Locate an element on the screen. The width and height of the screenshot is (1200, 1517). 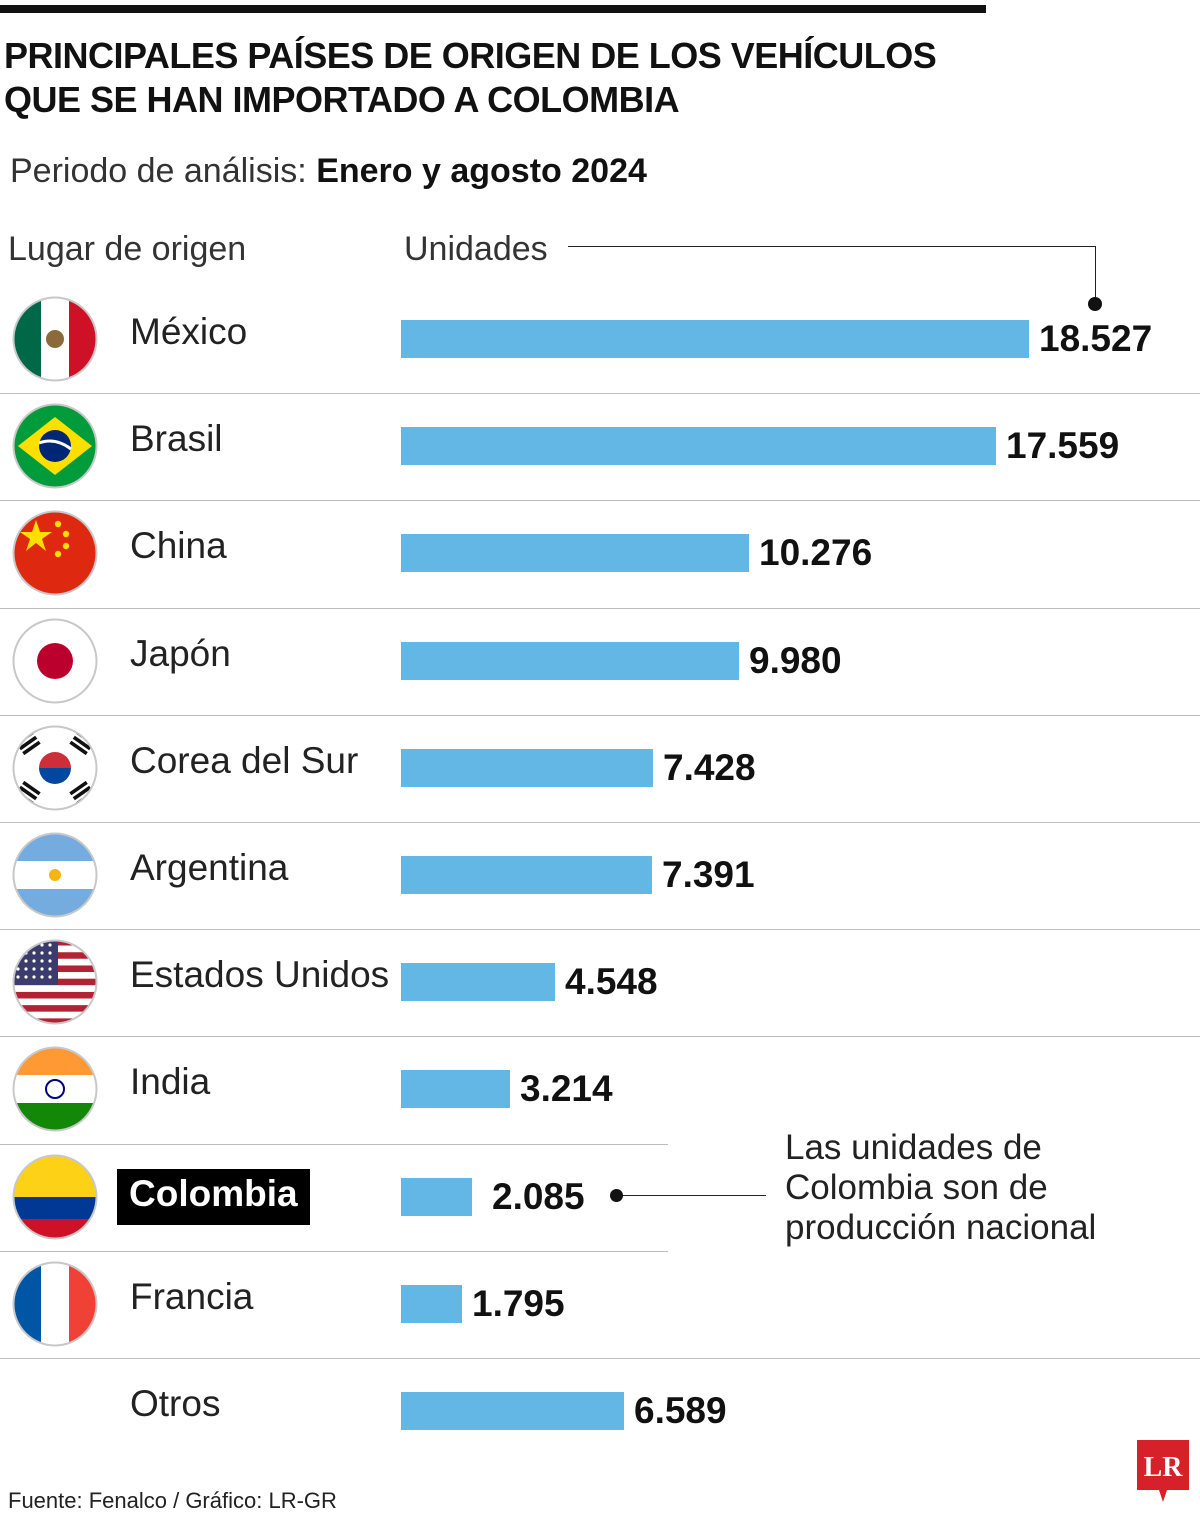
flag-brazil-icon is located at coordinates (55, 446).